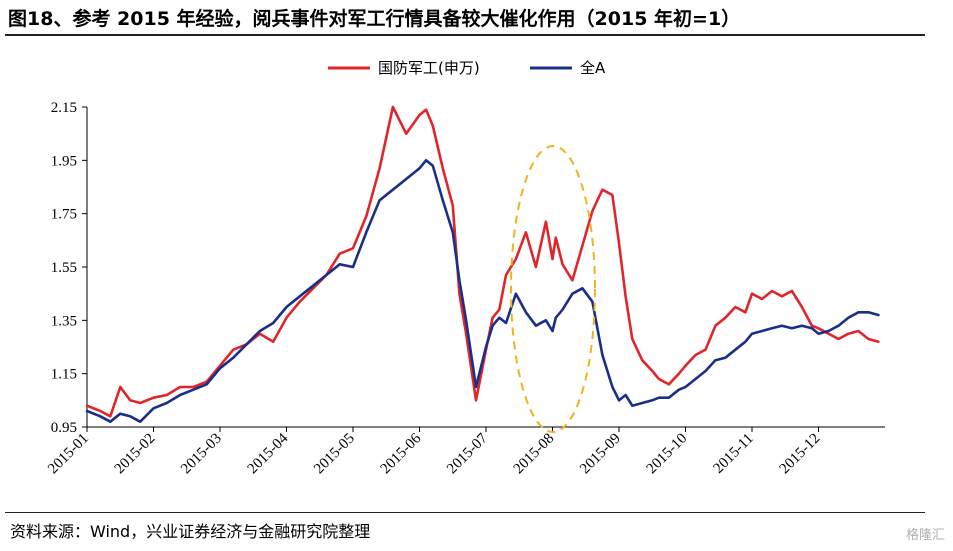 The image size is (953, 551). Describe the element at coordinates (64, 108) in the screenshot. I see `y-tick-label: 2.15` at that location.